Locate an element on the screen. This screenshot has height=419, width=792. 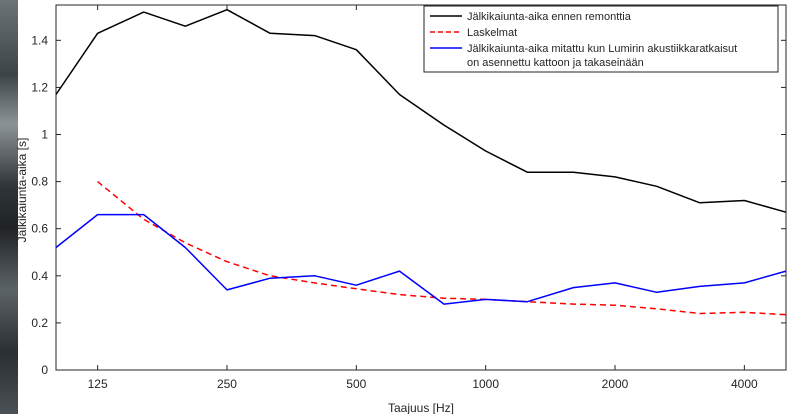
x-tick-label: 500 is located at coordinates (356, 384).